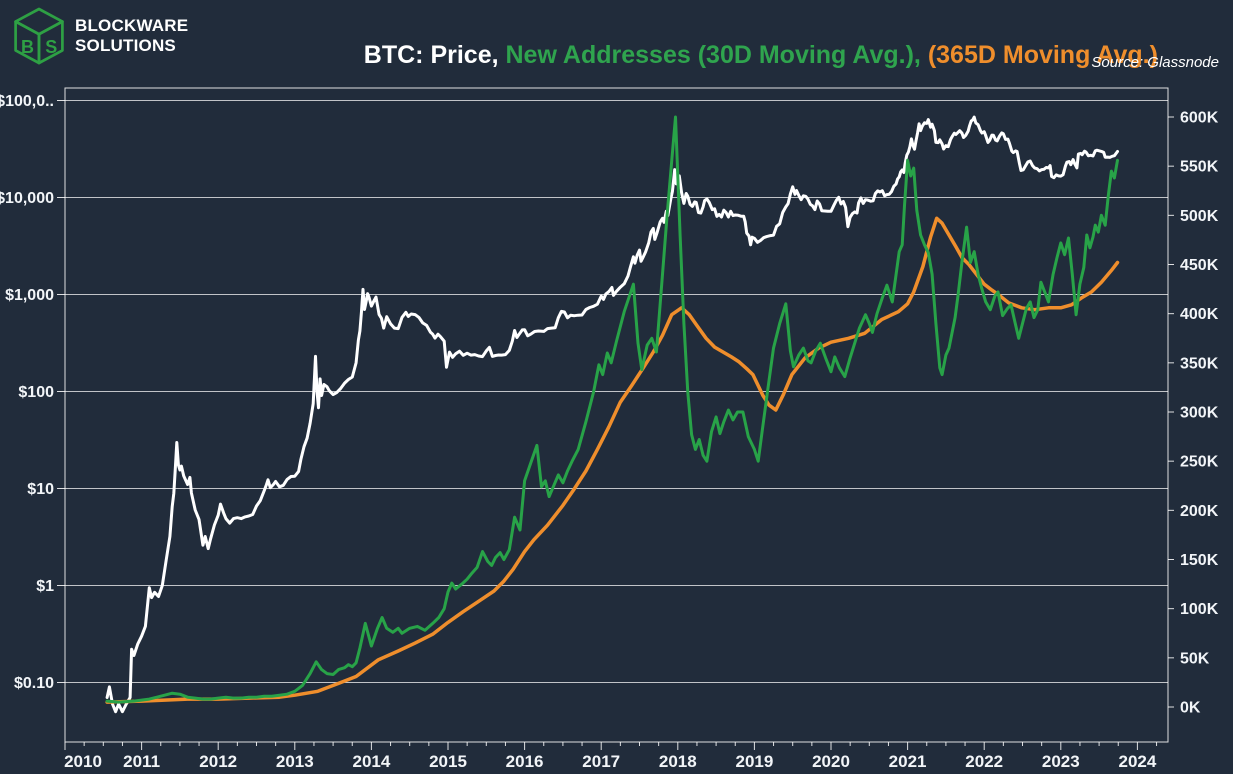 The image size is (1233, 774). I want to click on price-axis-label: $0.10, so click(34, 683).